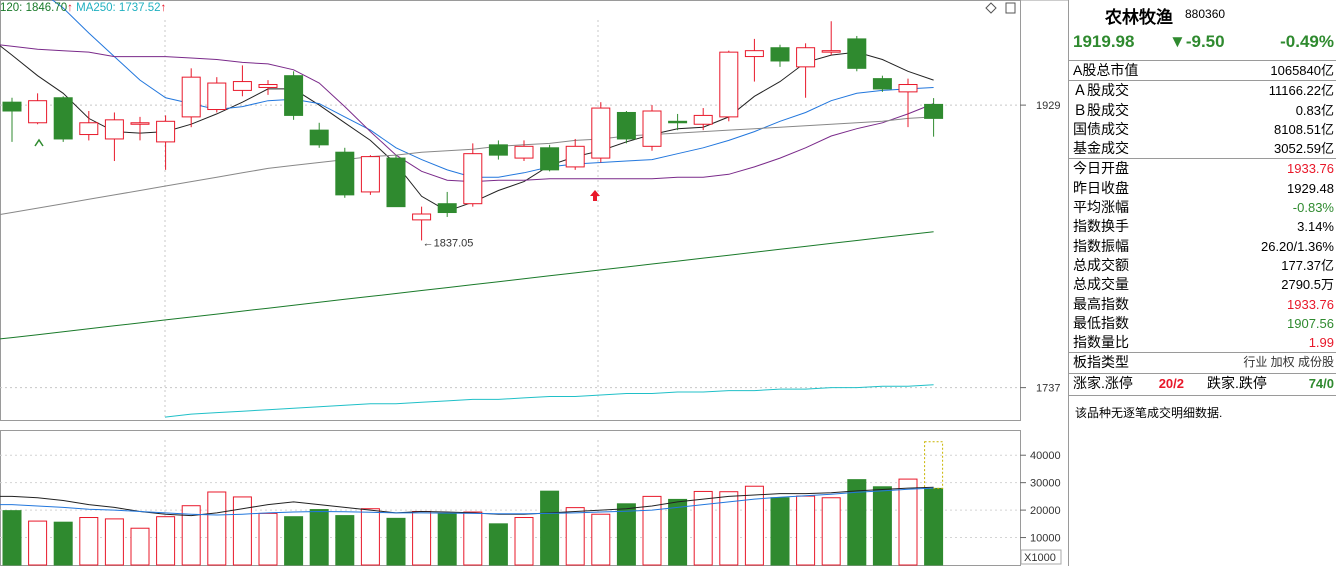  Describe the element at coordinates (1321, 343) in the screenshot. I see `stat-value: 1.99` at that location.